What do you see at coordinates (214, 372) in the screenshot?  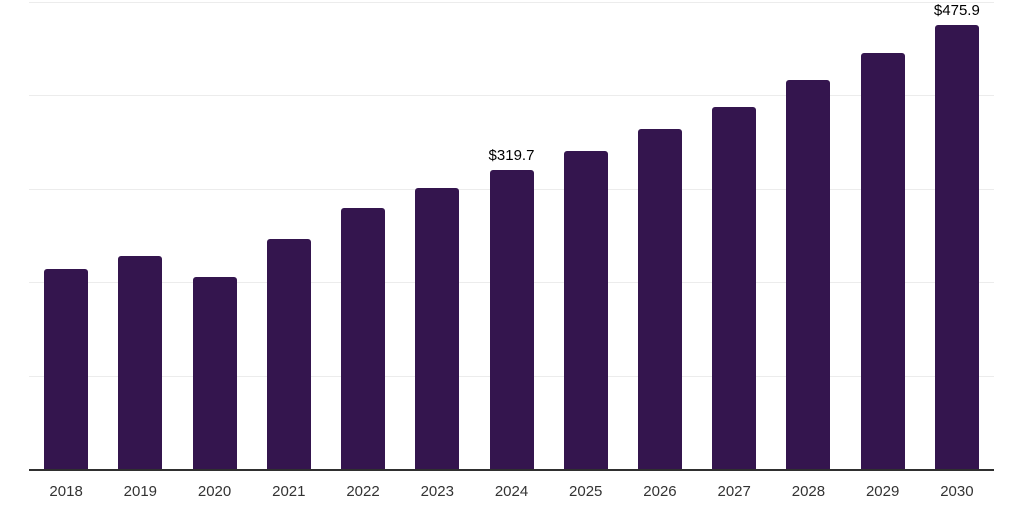 I see `bar-2020` at bounding box center [214, 372].